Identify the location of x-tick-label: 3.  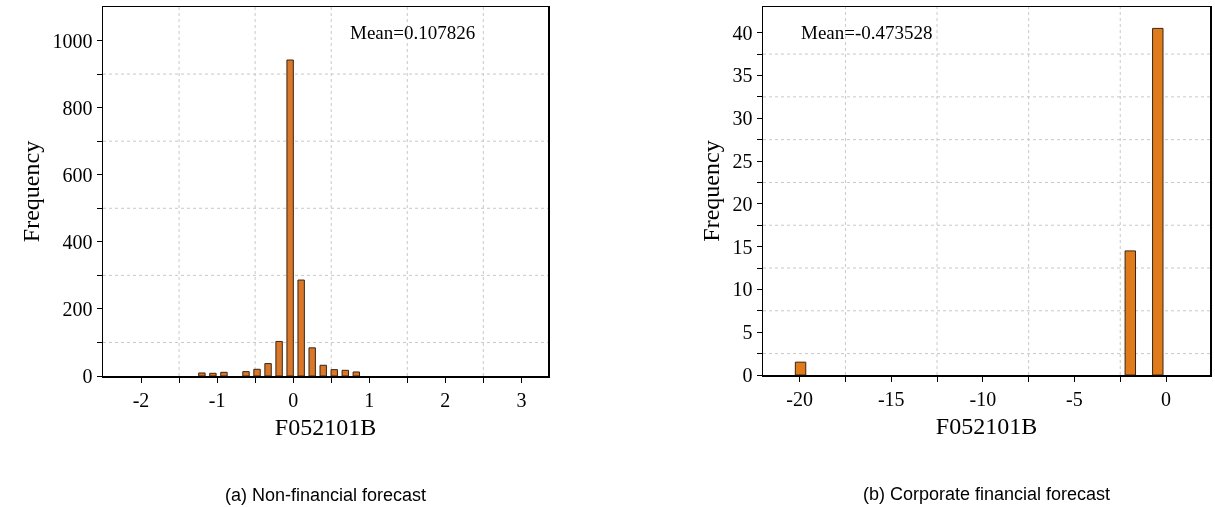
(521, 399).